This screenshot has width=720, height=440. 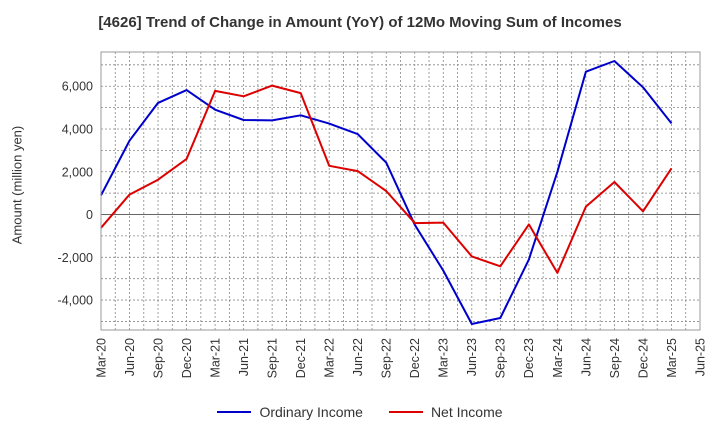 What do you see at coordinates (215, 358) in the screenshot?
I see `x-tick-label: Mar-21` at bounding box center [215, 358].